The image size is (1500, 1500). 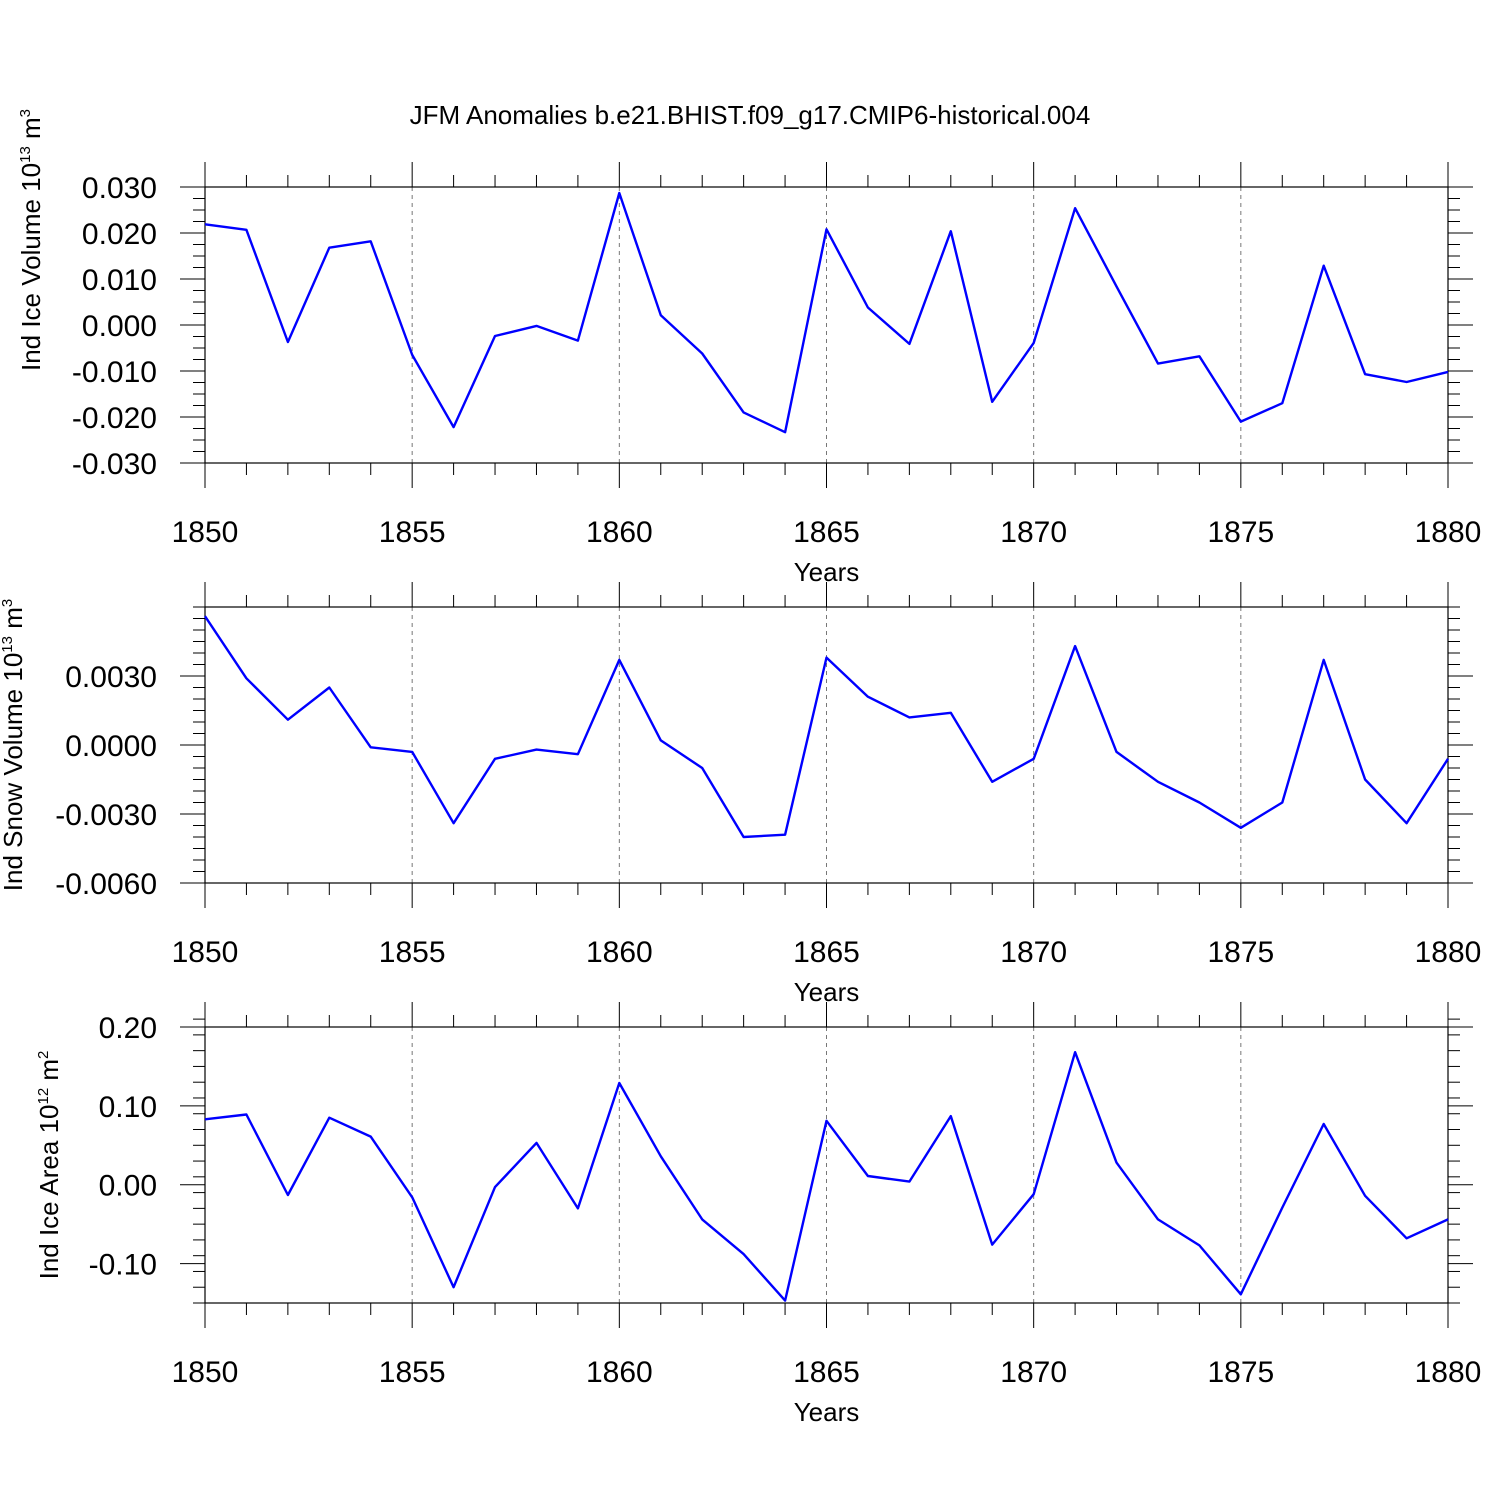 What do you see at coordinates (123, 1265) in the screenshot?
I see `y-tick-label: -0.10` at bounding box center [123, 1265].